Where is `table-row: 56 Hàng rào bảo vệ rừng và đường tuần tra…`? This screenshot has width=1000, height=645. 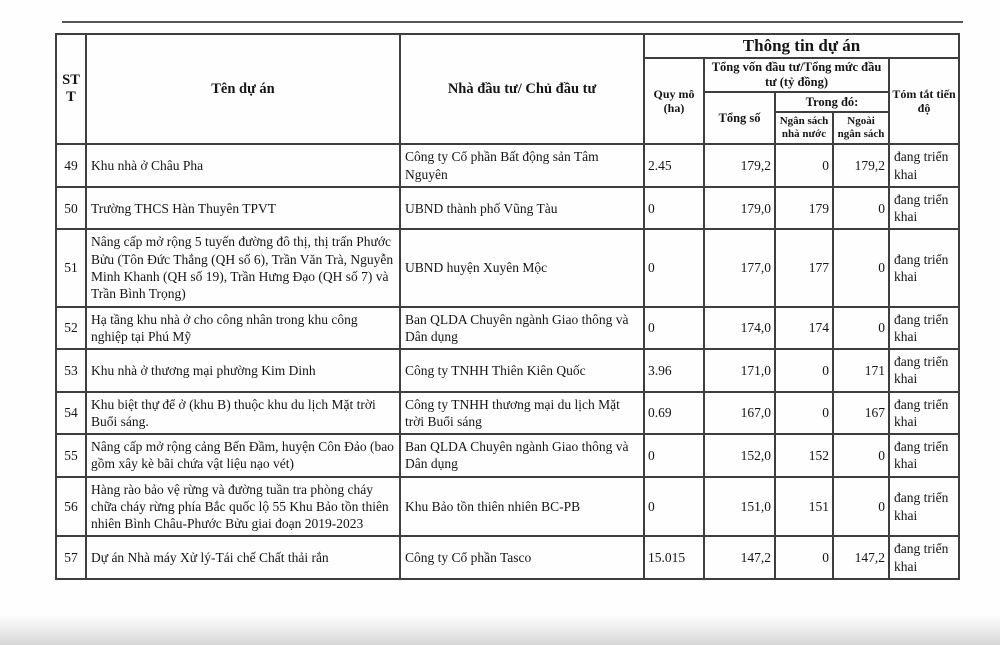 table-row: 56 Hàng rào bảo vệ rừng và đường tuần tra… is located at coordinates (508, 506).